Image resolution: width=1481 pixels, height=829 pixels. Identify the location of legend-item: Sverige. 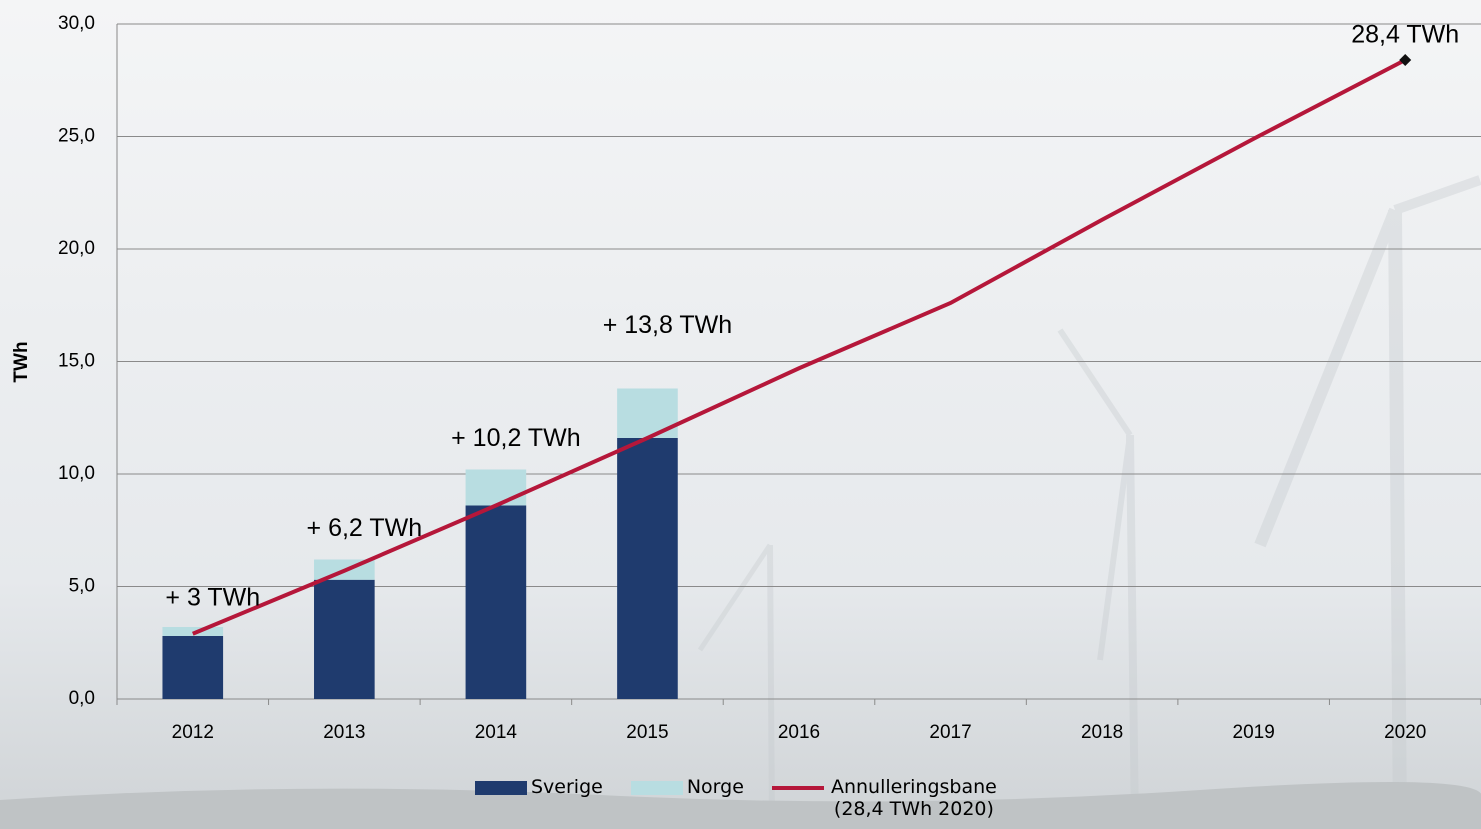
(539, 787).